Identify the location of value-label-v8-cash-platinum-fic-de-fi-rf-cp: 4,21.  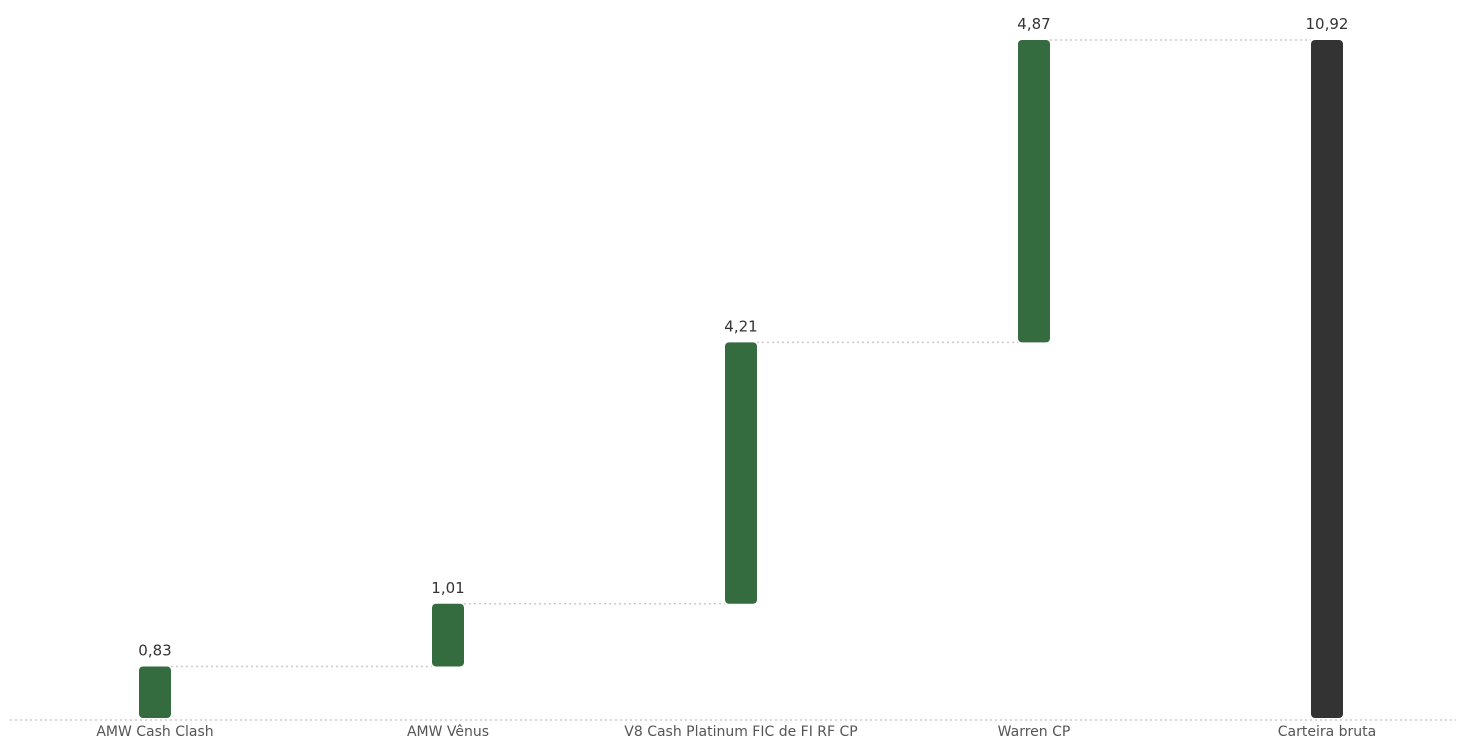
(740, 326).